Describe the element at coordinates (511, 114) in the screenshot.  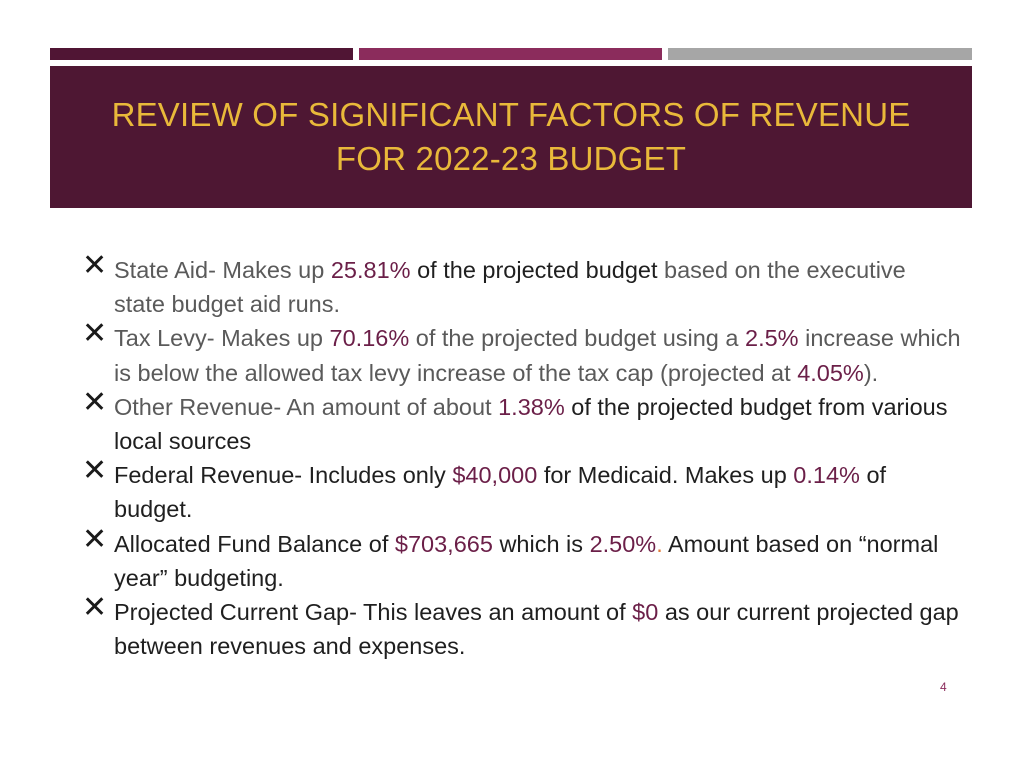
I see `title-line-1: REVIEW OF SIGNIFICANT FACTORS OF REVENUE` at that location.